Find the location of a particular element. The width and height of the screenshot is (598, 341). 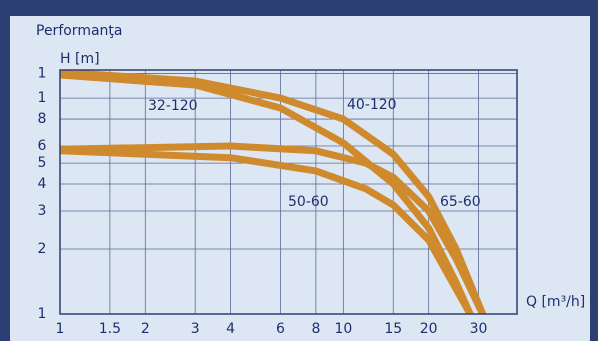

curve-label: 32-120 is located at coordinates (173, 106).